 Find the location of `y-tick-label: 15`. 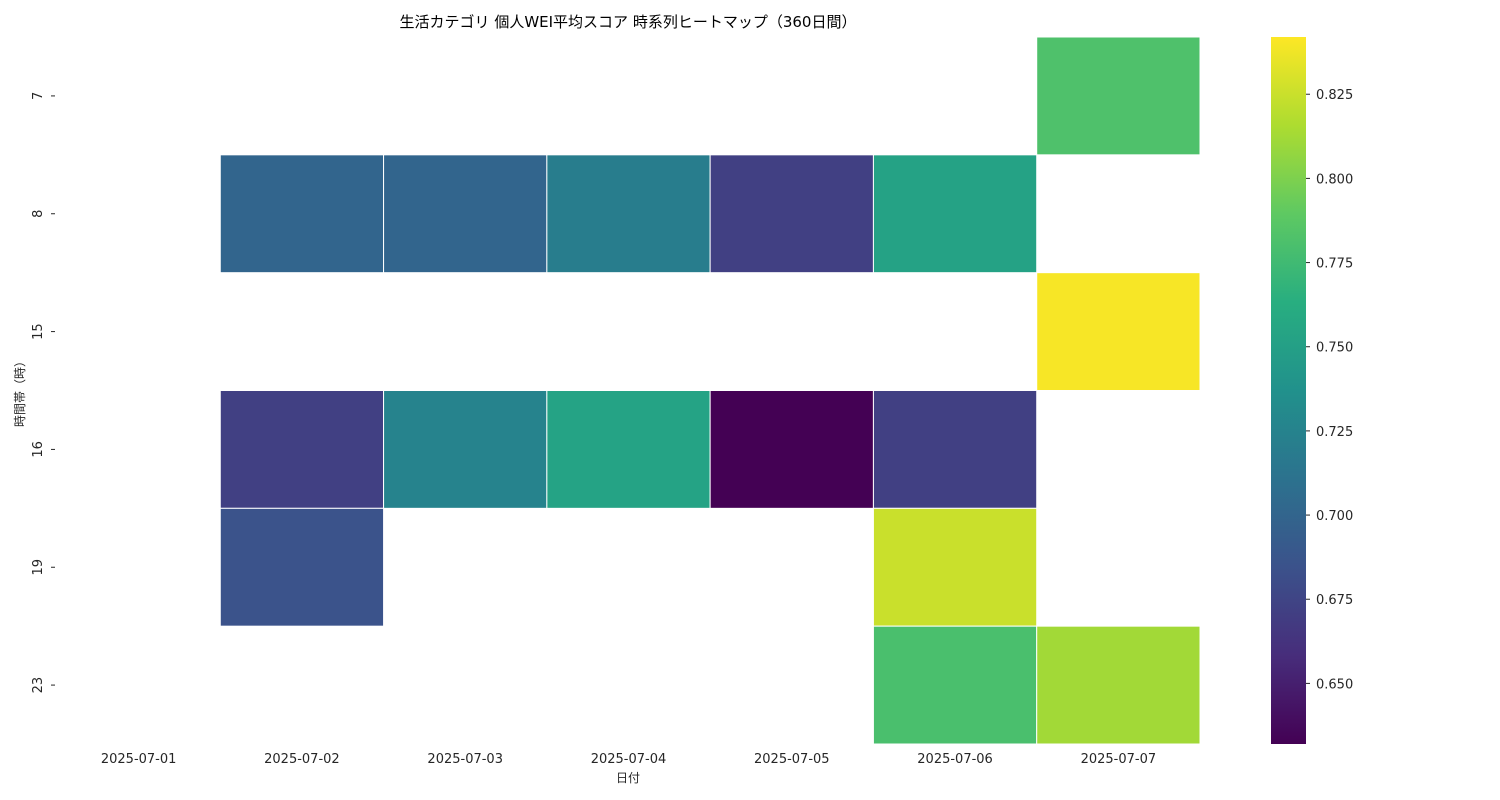

y-tick-label: 15 is located at coordinates (38, 331).